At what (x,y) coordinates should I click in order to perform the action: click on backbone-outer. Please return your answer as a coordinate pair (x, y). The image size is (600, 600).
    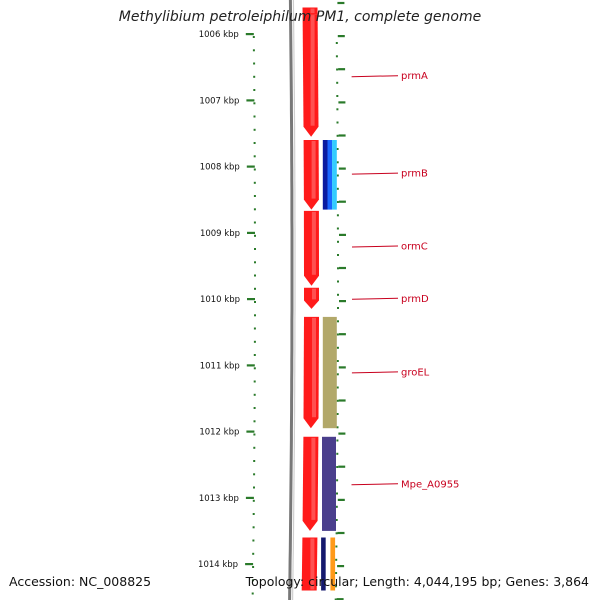
    Looking at the image, I should click on (291, 300).